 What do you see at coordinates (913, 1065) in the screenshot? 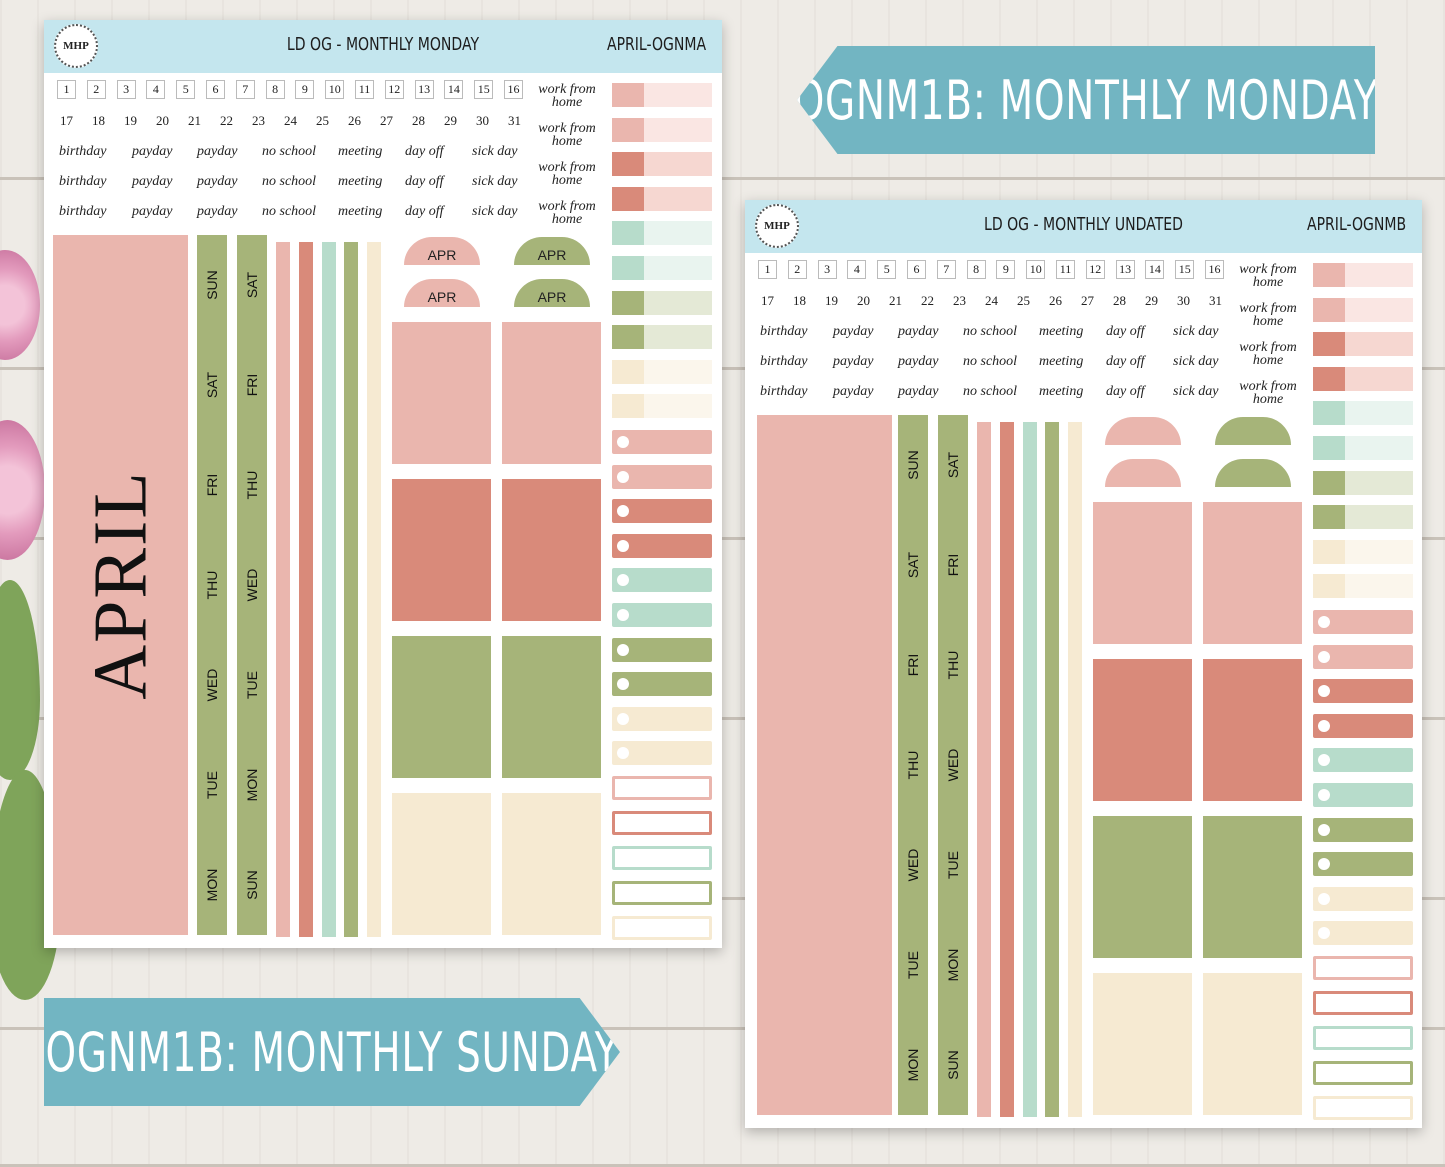
I see `weekday-label: MON` at bounding box center [913, 1065].